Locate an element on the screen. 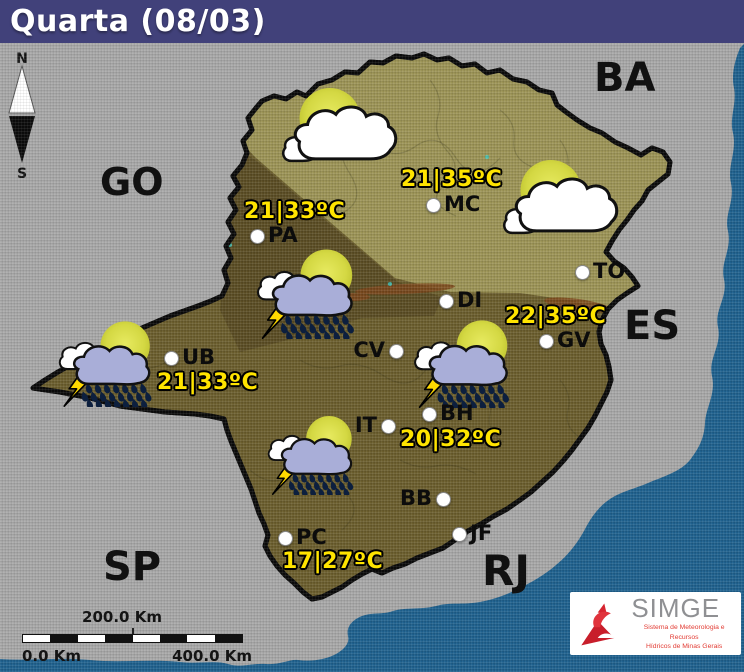  simge-logo-line2: Hídricos de Minas Gerais is located at coordinates (684, 647).